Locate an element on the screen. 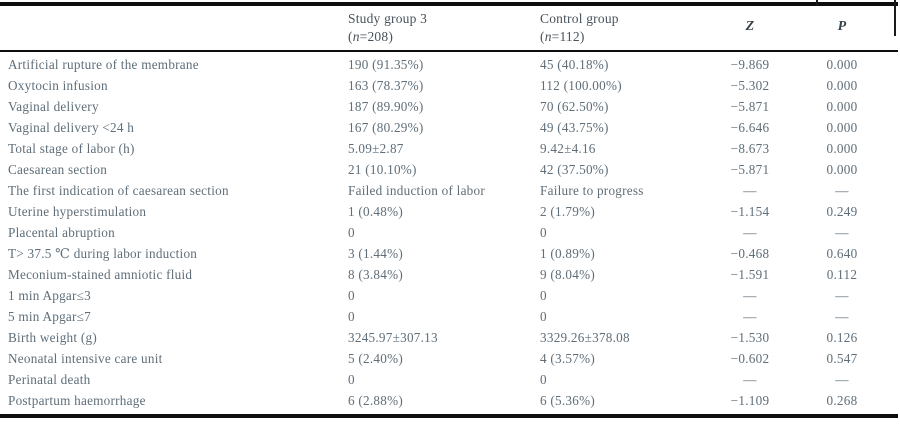 The width and height of the screenshot is (900, 425). study-value-cell: 21 (10.10%) is located at coordinates (382, 169).